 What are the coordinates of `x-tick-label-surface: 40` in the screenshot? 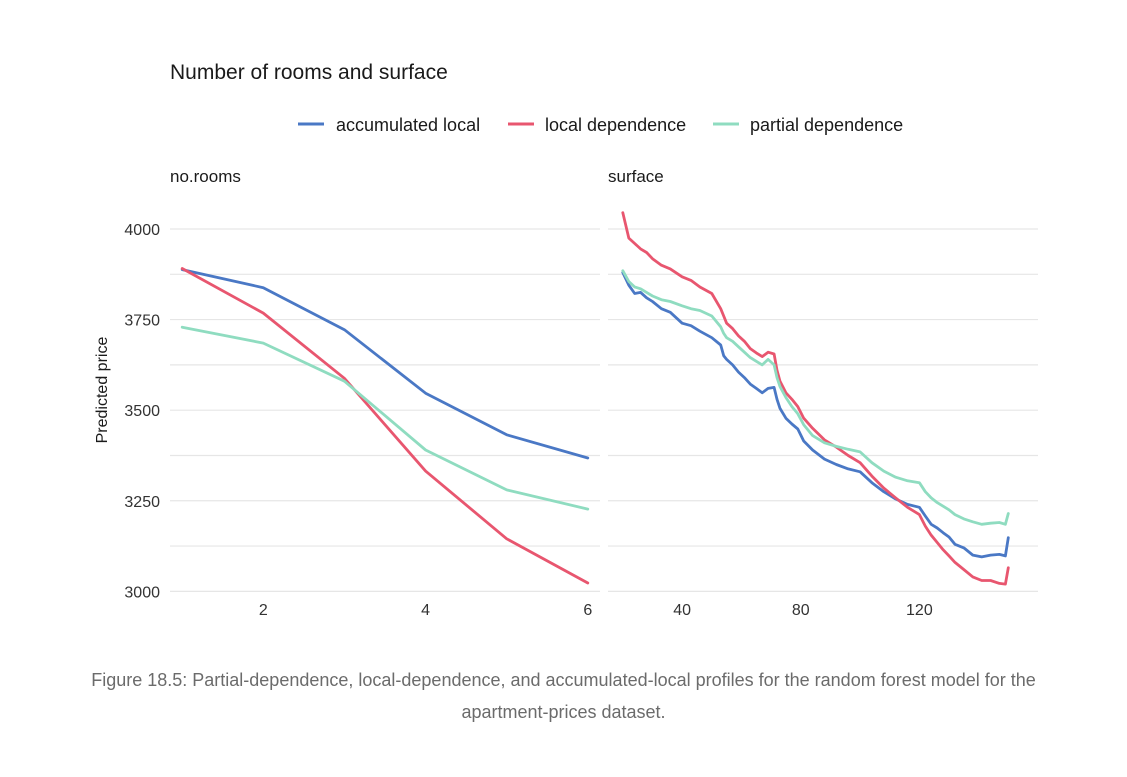 It's located at (682, 610).